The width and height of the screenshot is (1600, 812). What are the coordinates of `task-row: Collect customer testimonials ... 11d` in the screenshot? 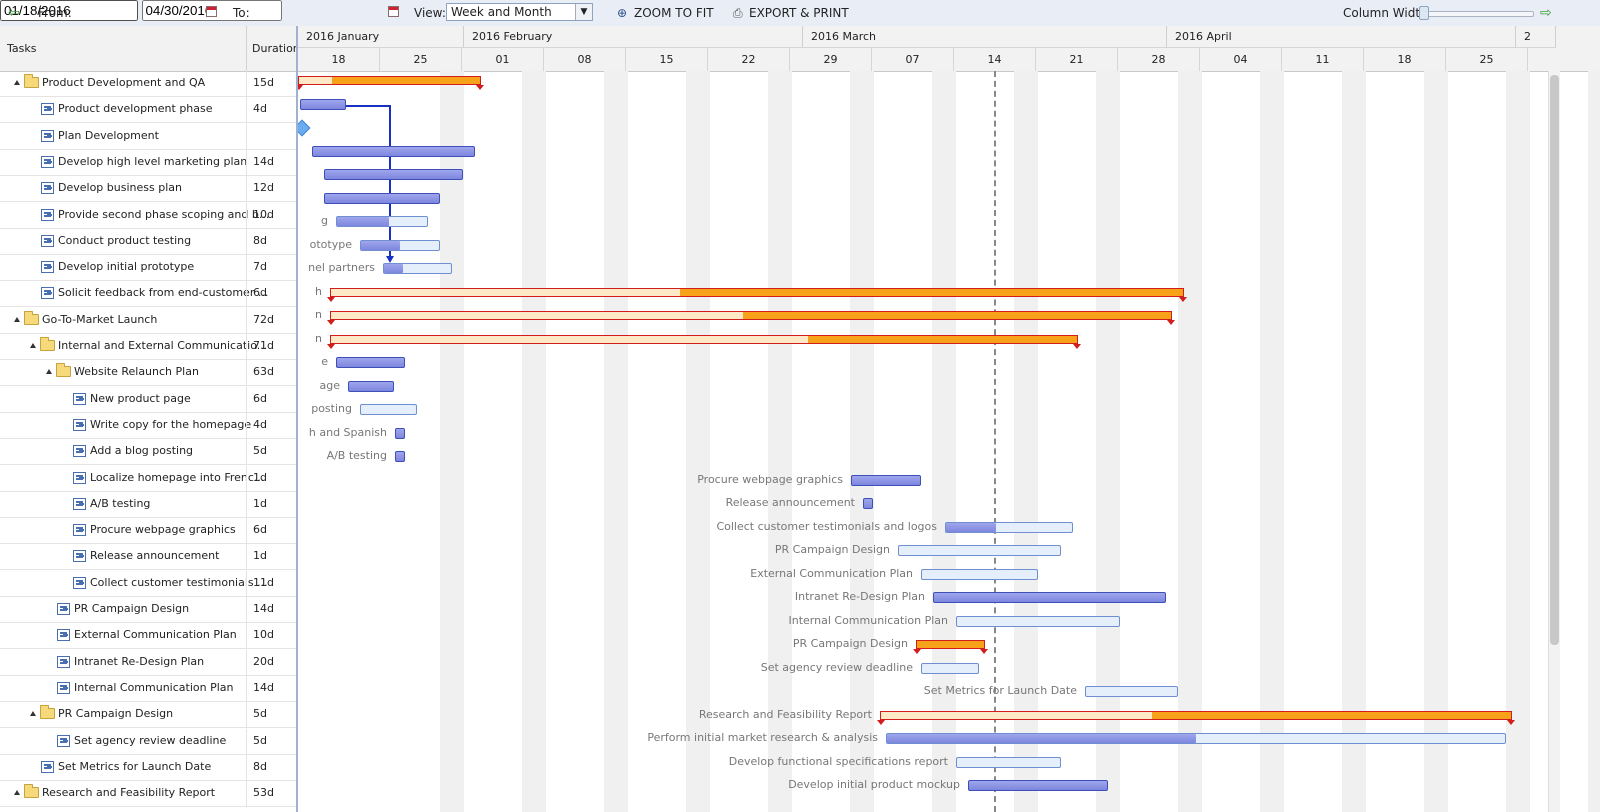 It's located at (148, 583).